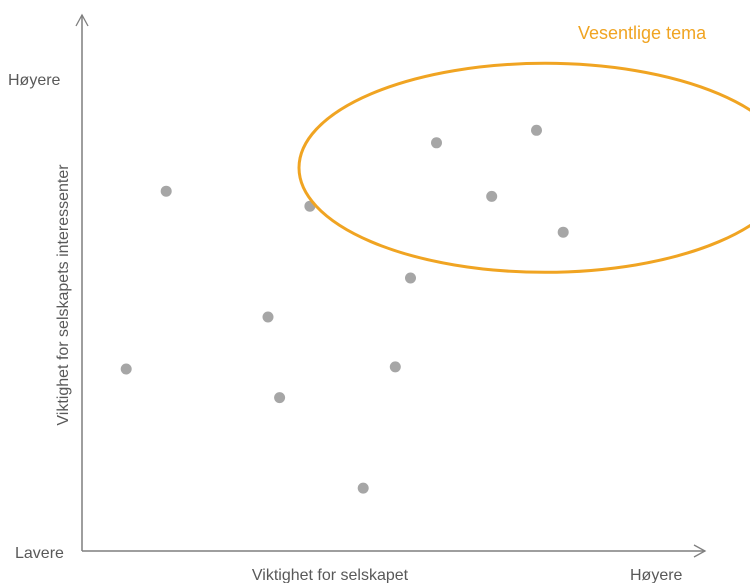  What do you see at coordinates (39, 553) in the screenshot?
I see `x-axis-low-label: Lavere` at bounding box center [39, 553].